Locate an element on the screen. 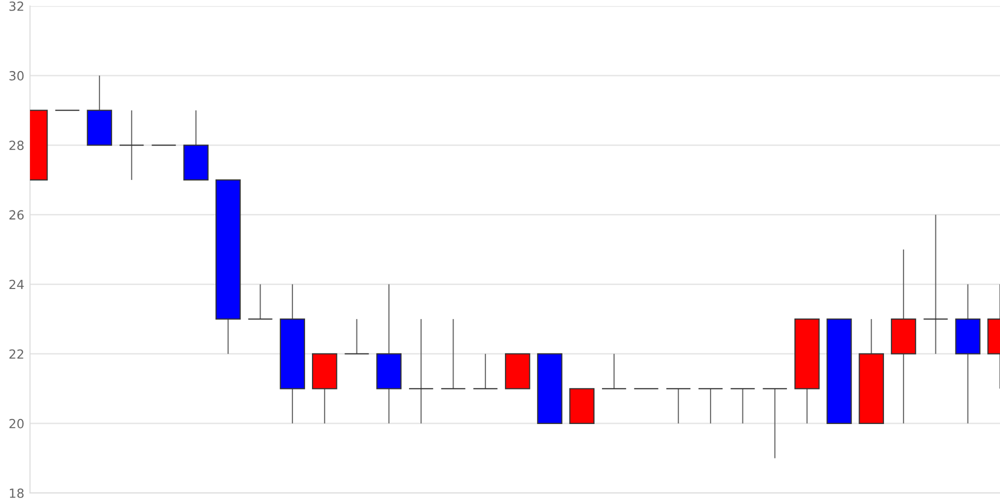 Image resolution: width=1000 pixels, height=500 pixels. y-tick-label: 22 is located at coordinates (16, 354).